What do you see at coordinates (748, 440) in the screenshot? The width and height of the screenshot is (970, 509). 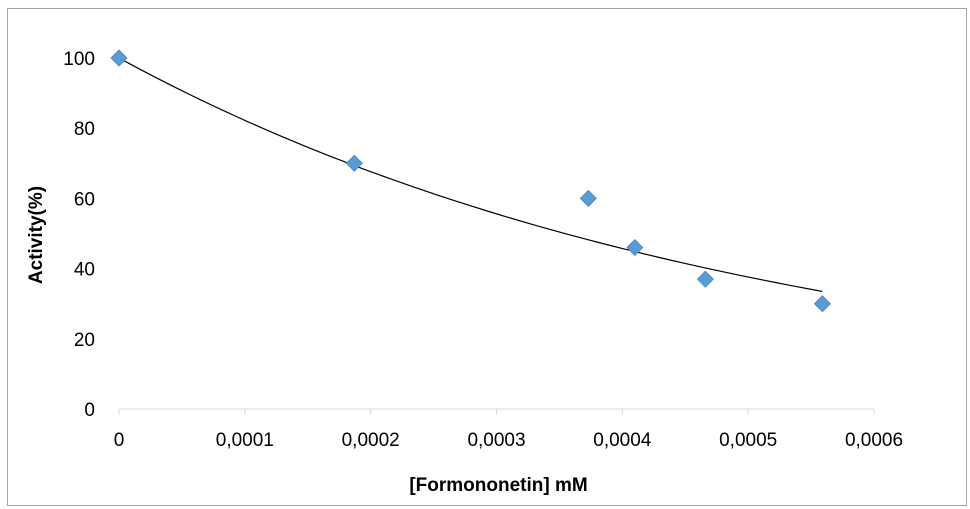 I see `x-tick-label: 0,0005` at bounding box center [748, 440].